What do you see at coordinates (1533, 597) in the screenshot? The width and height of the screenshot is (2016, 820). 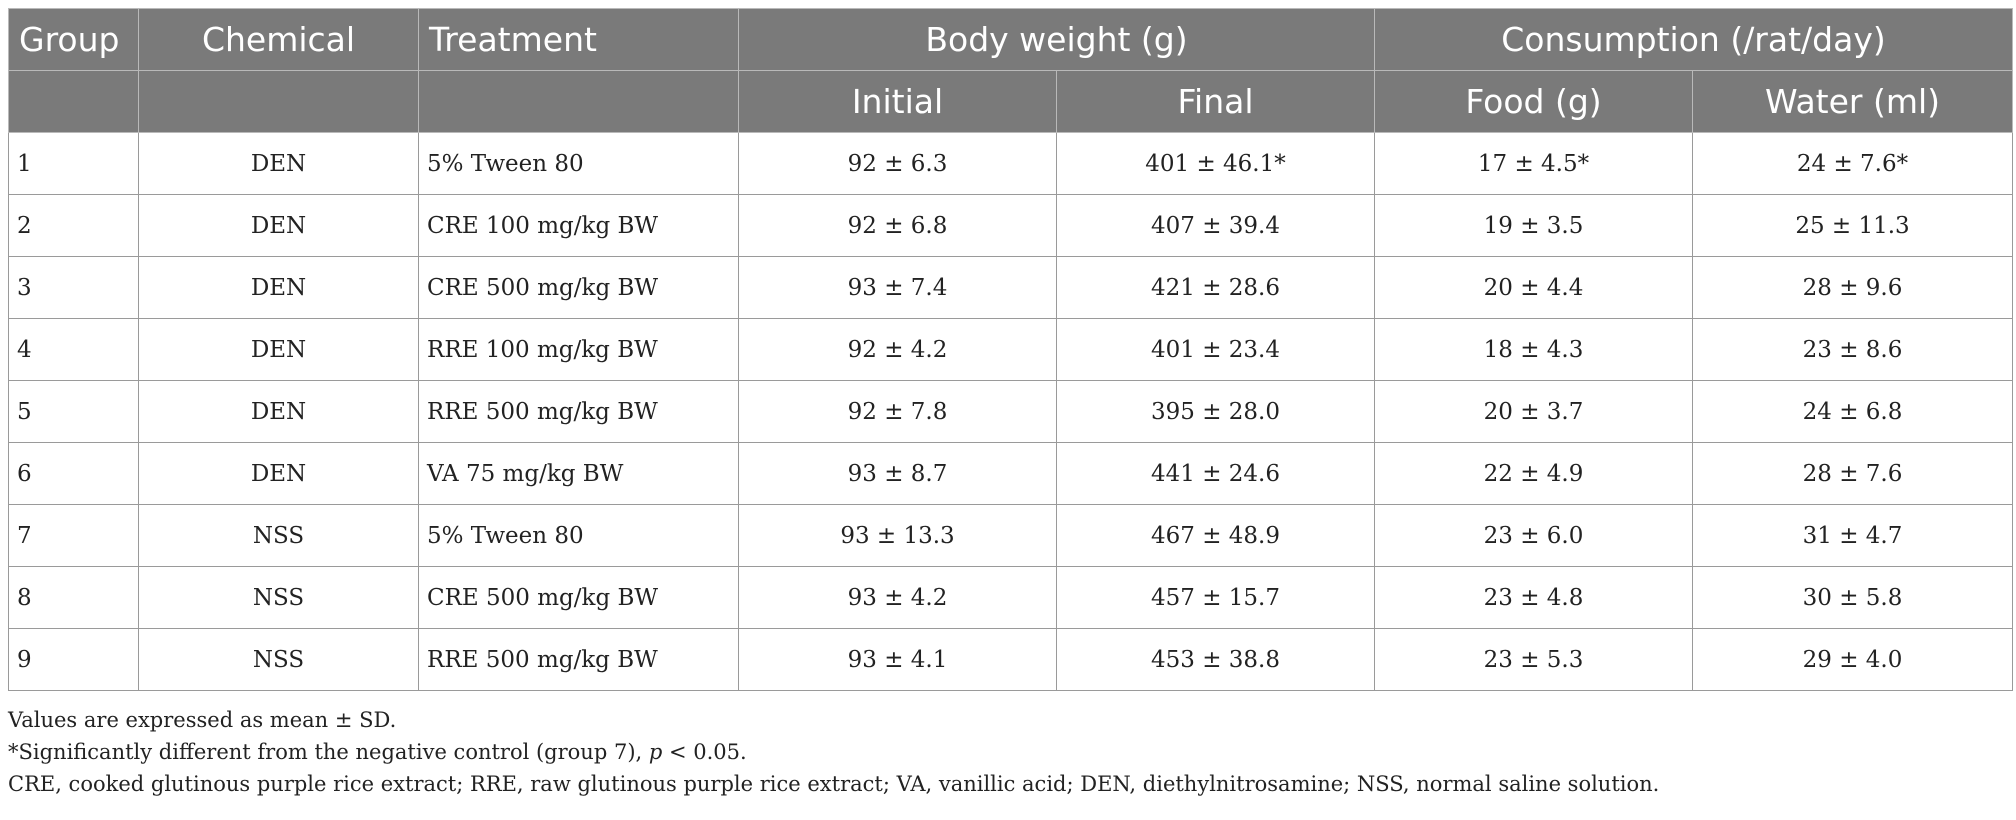 I see `cell-food: 23 ± 4.8` at bounding box center [1533, 597].